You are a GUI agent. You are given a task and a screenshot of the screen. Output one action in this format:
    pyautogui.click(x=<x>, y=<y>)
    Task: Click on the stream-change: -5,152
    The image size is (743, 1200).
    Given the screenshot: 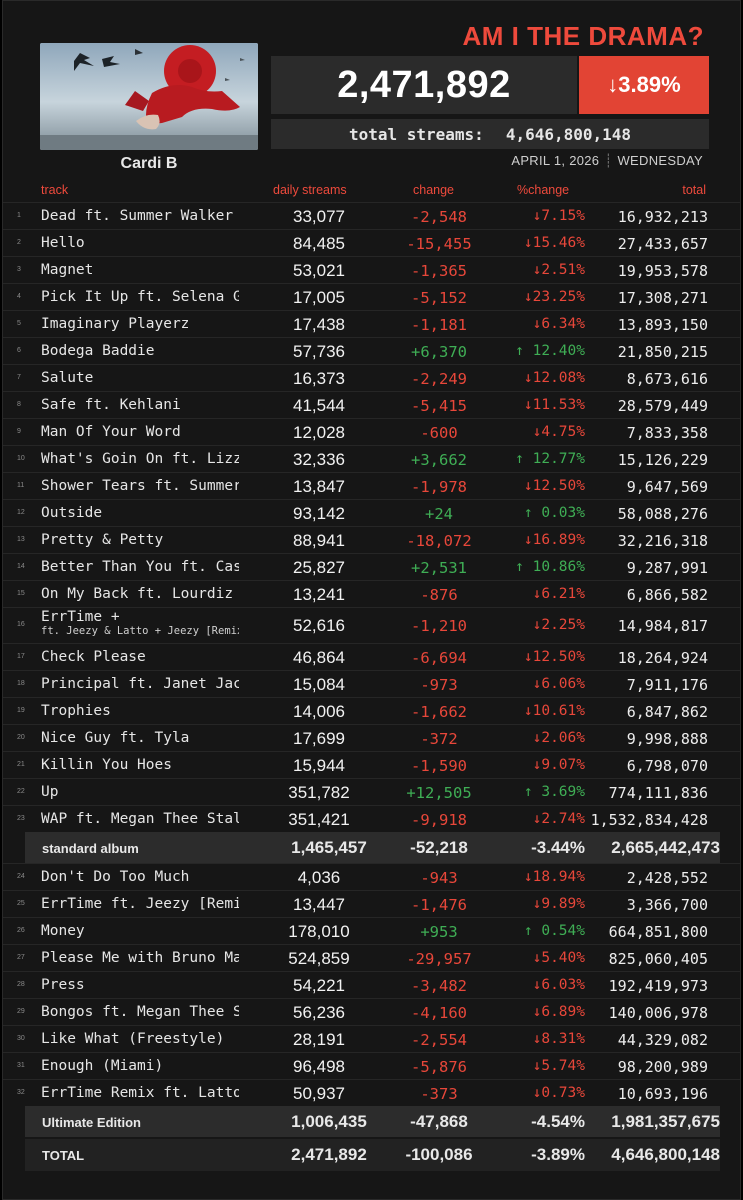 What is the action you would take?
    pyautogui.click(x=439, y=298)
    